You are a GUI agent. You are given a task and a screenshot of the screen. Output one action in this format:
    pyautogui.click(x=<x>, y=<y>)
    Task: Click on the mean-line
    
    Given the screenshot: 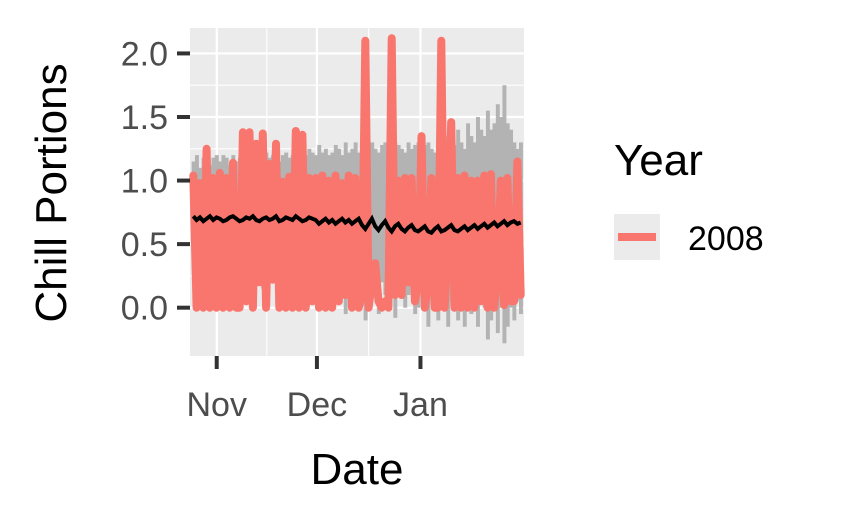 What is the action you would take?
    pyautogui.click(x=356, y=224)
    